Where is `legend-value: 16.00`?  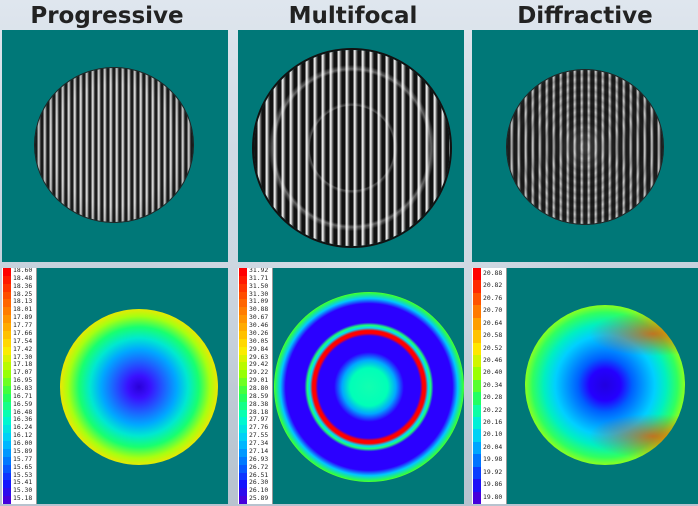
legend-value: 16.00 is located at coordinates (23, 443).